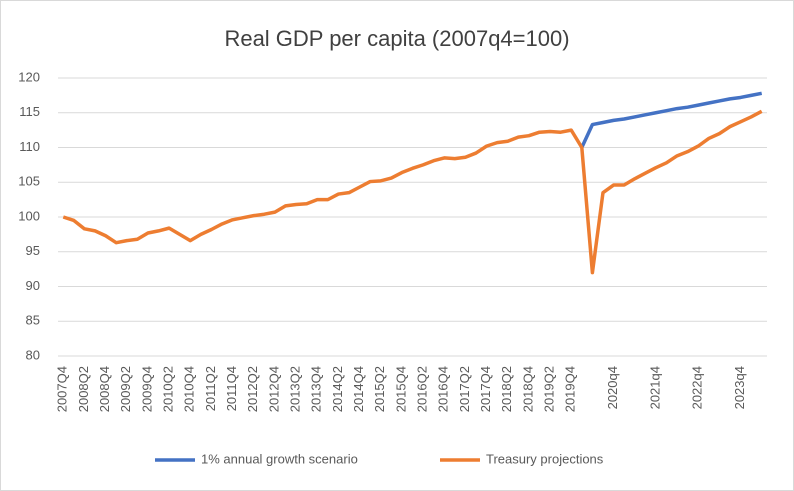 The width and height of the screenshot is (794, 491). What do you see at coordinates (33, 354) in the screenshot?
I see `y-tick-label: 80` at bounding box center [33, 354].